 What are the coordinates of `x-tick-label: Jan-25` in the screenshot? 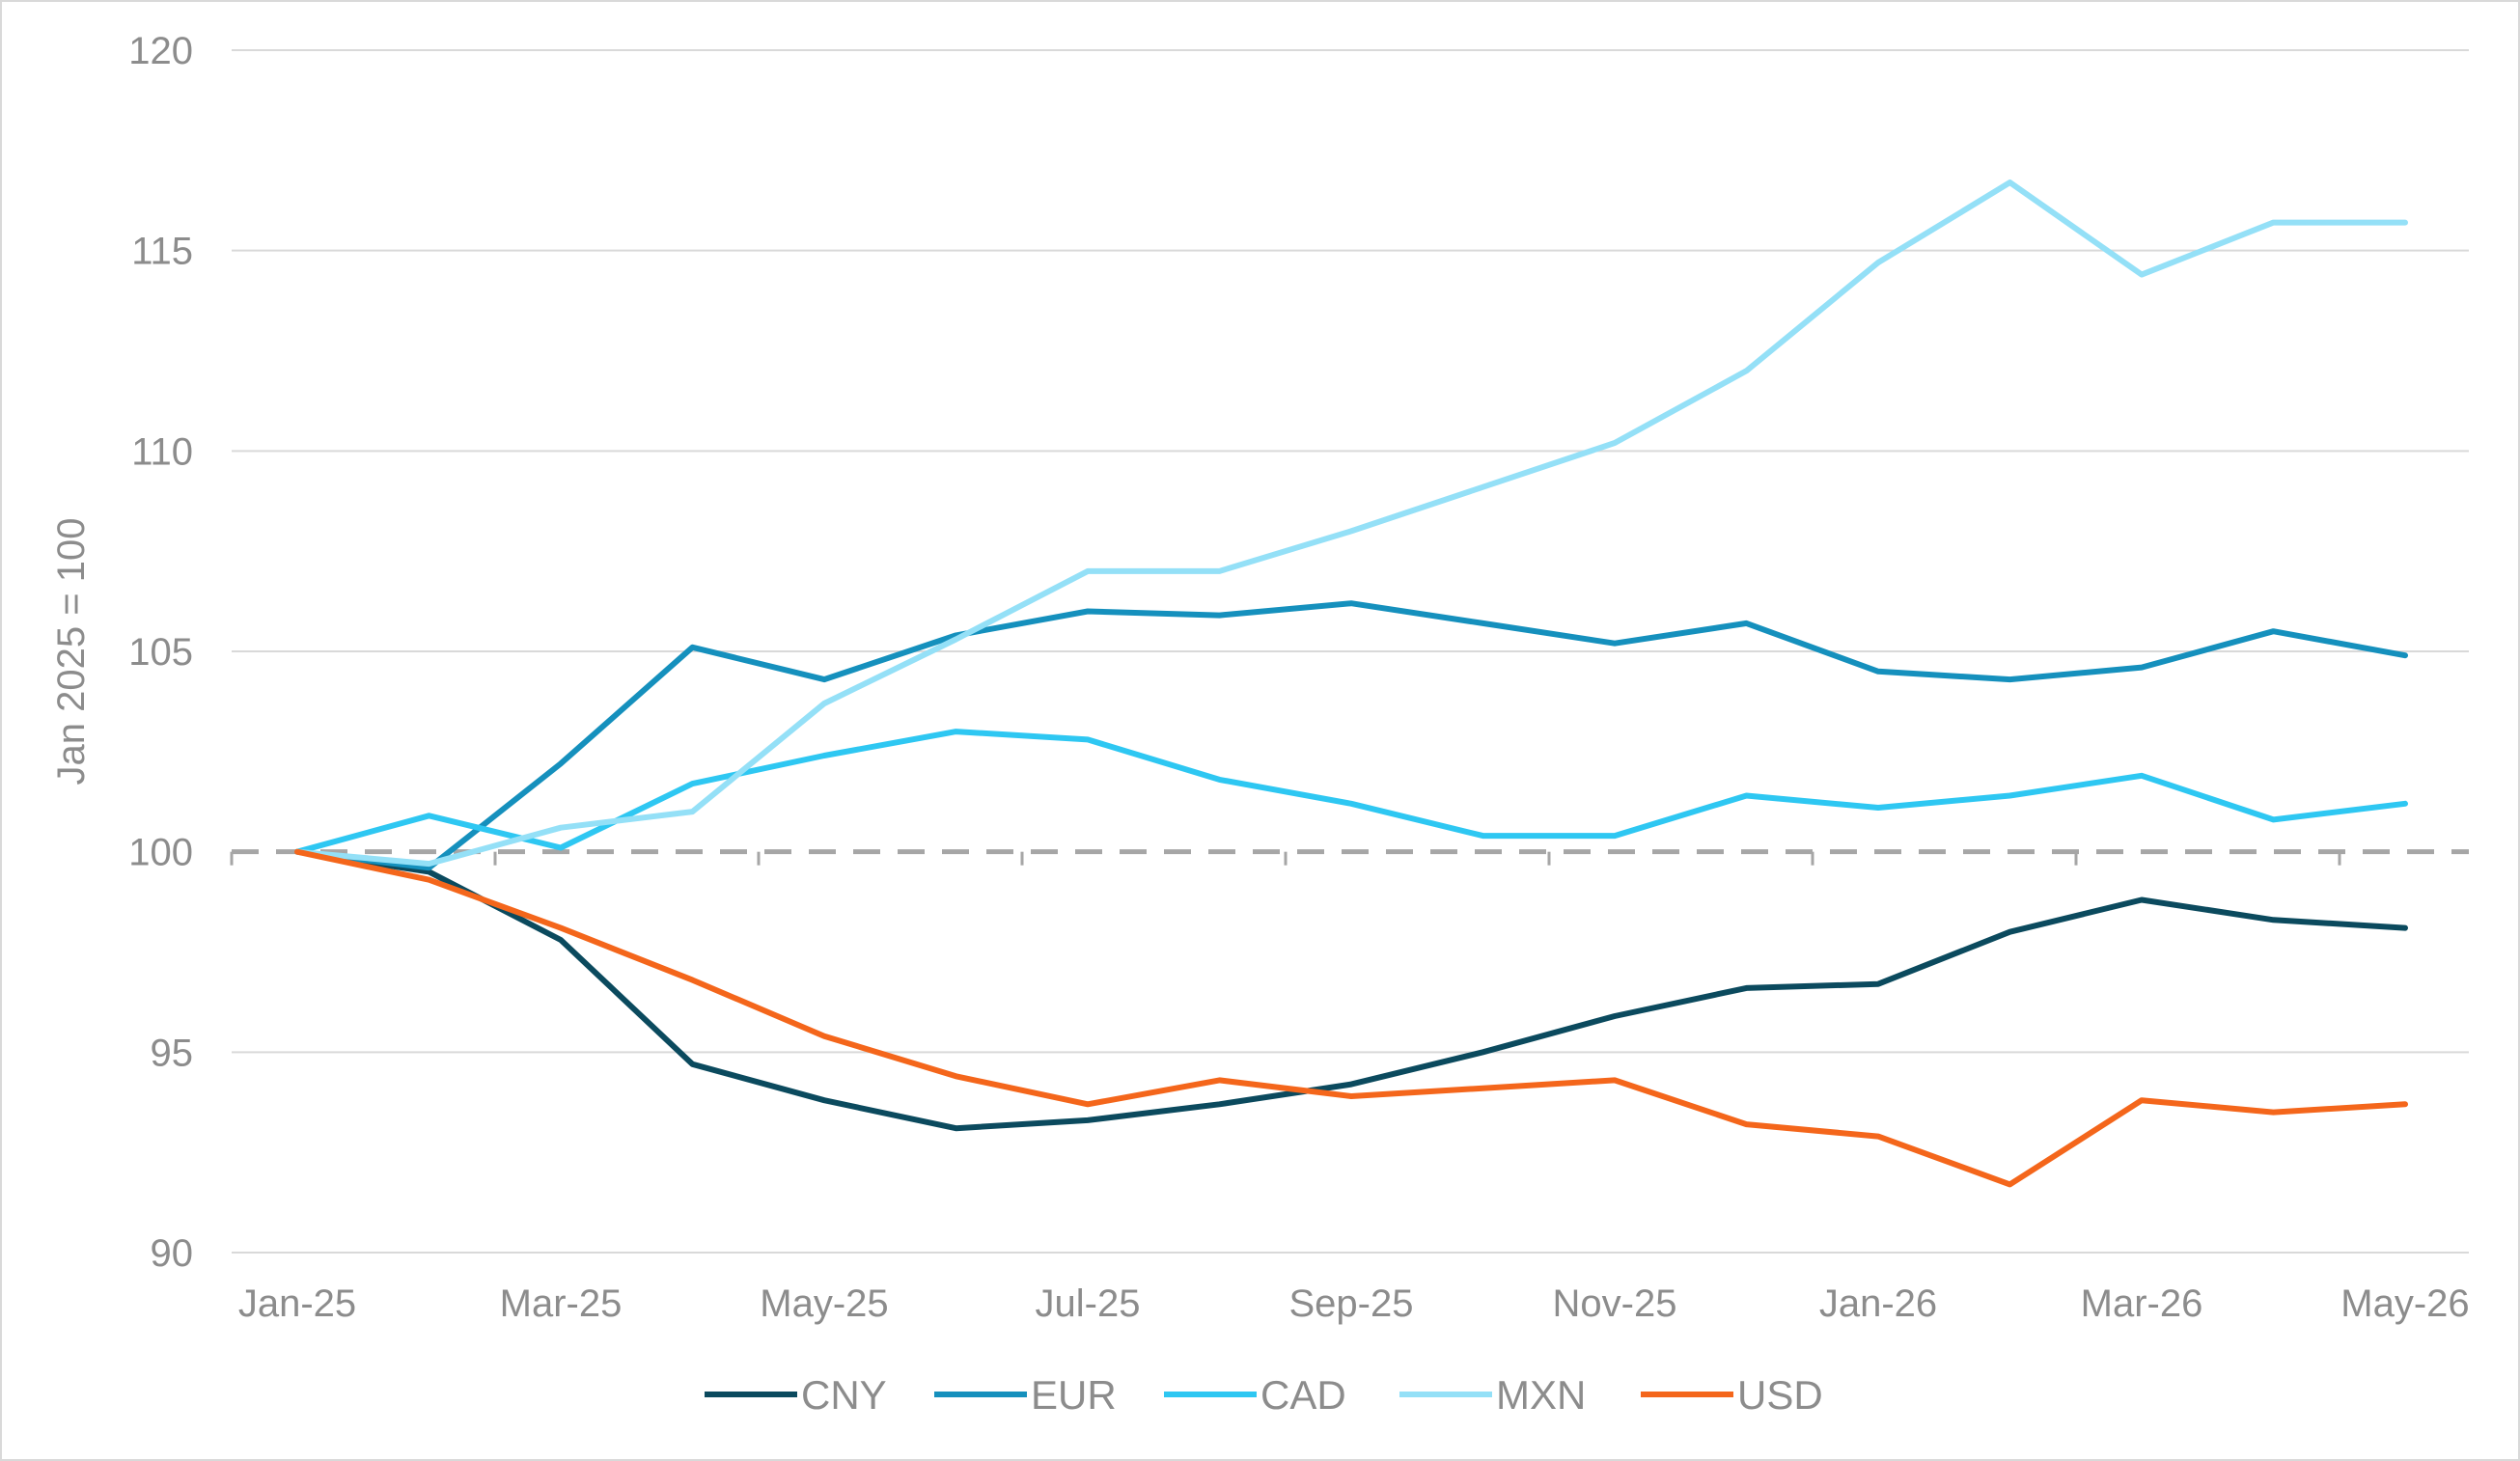 It's located at (297, 1303).